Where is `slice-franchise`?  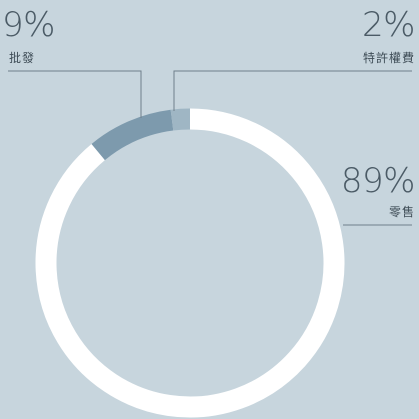
slice-franchise is located at coordinates (180, 119).